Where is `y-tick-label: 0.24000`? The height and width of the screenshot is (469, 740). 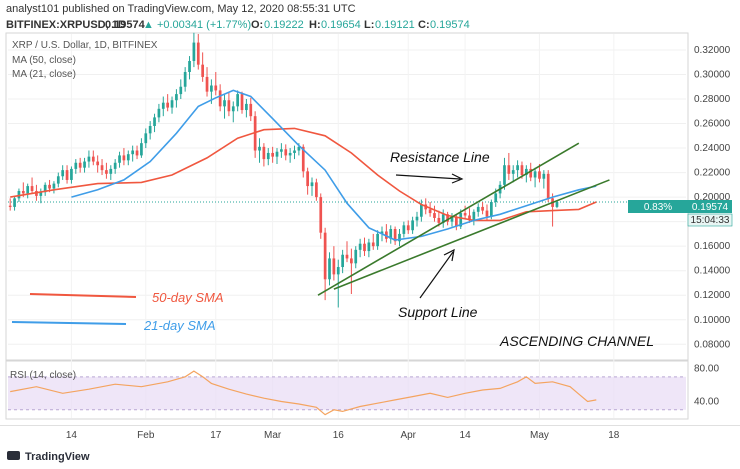 y-tick-label: 0.24000 is located at coordinates (712, 148).